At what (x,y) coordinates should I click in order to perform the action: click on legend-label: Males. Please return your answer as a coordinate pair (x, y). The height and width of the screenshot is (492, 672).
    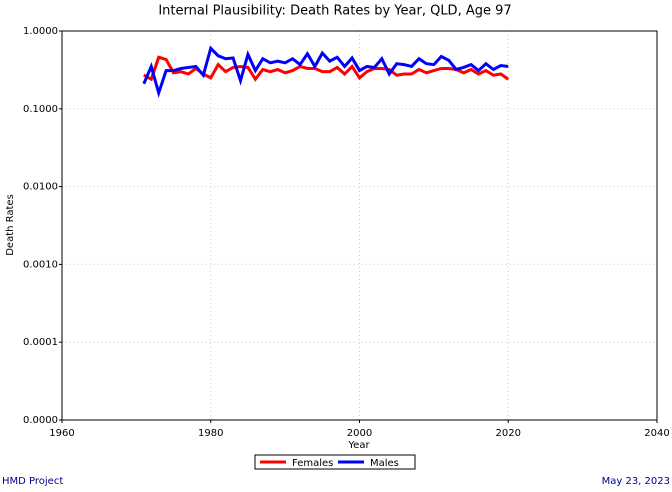
    Looking at the image, I should click on (384, 463).